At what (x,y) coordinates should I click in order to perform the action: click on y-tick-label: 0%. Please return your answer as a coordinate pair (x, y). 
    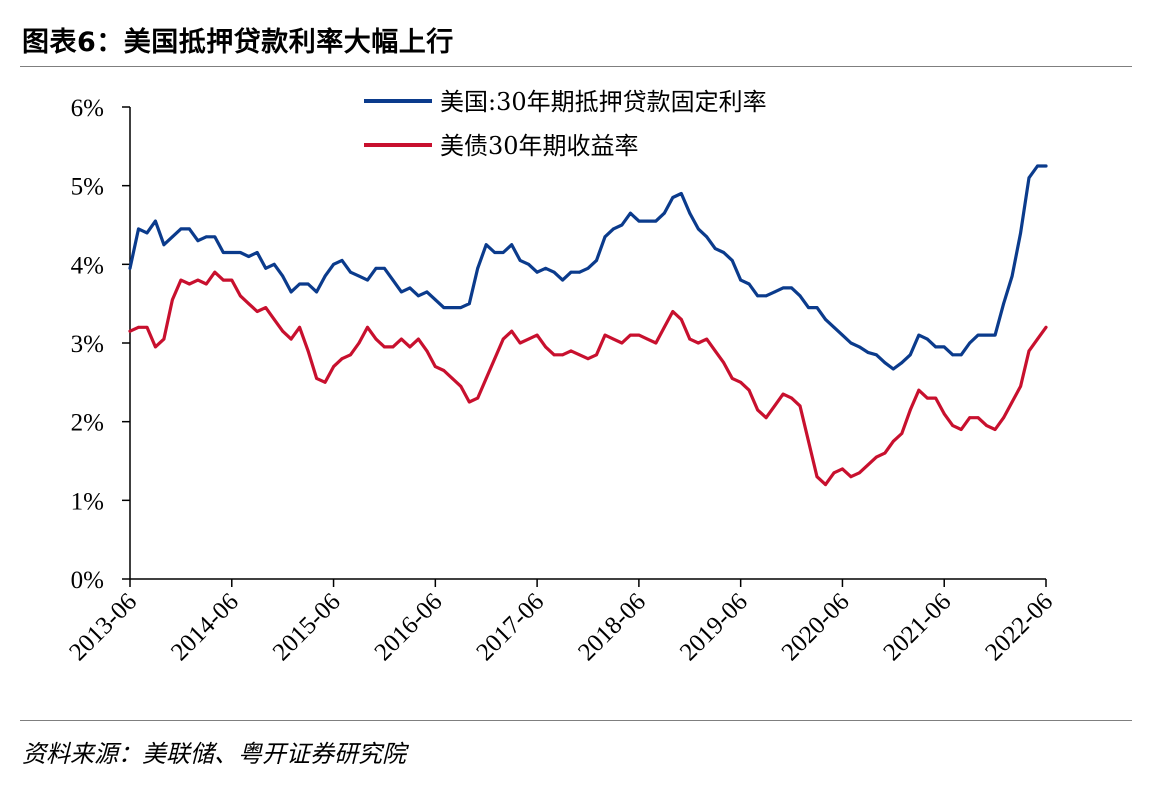
    Looking at the image, I should click on (87, 580).